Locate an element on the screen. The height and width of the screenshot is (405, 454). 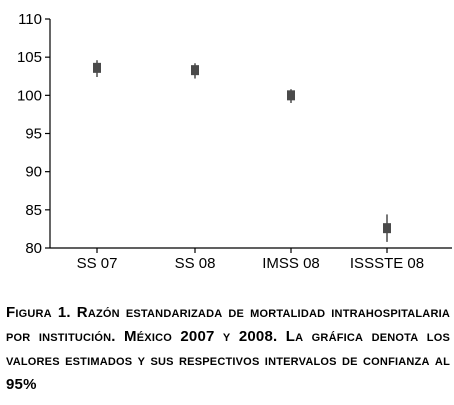
x-tick-label-0: SS 07 is located at coordinates (97, 263).